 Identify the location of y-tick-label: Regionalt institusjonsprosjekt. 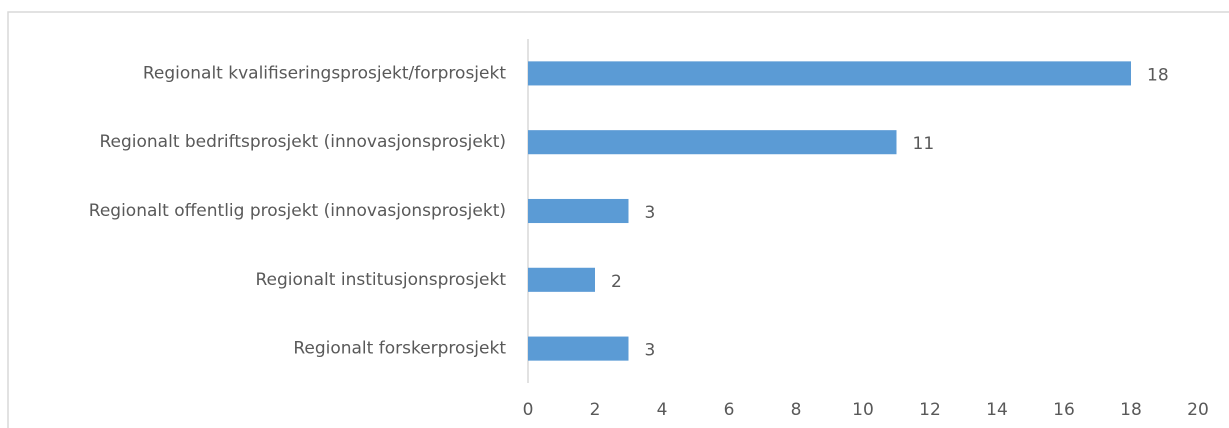
(380, 280).